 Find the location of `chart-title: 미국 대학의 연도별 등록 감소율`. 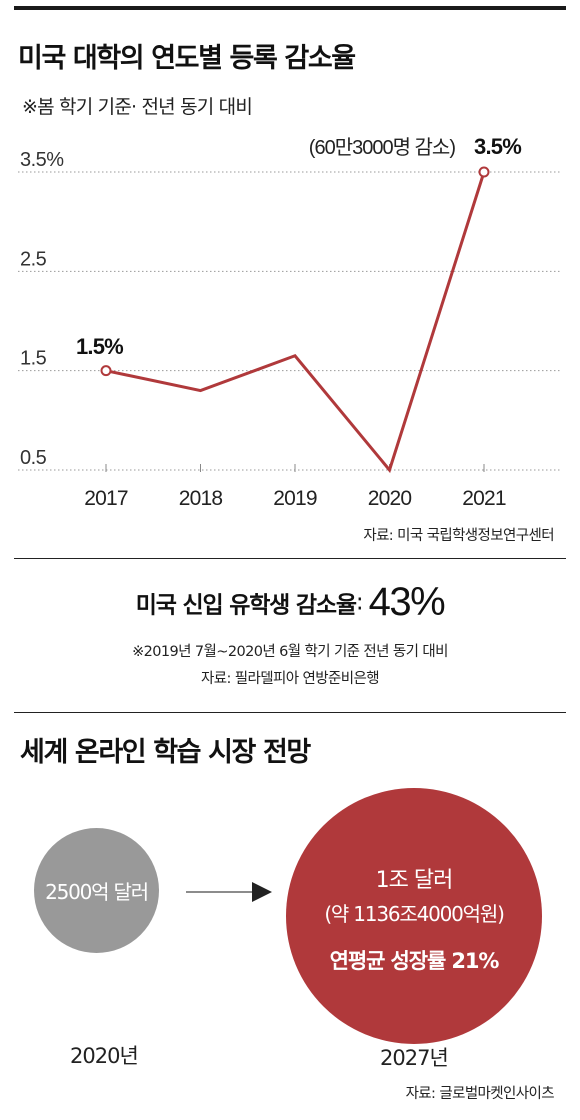

chart-title: 미국 대학의 연도별 등록 감소율 is located at coordinates (187, 58).